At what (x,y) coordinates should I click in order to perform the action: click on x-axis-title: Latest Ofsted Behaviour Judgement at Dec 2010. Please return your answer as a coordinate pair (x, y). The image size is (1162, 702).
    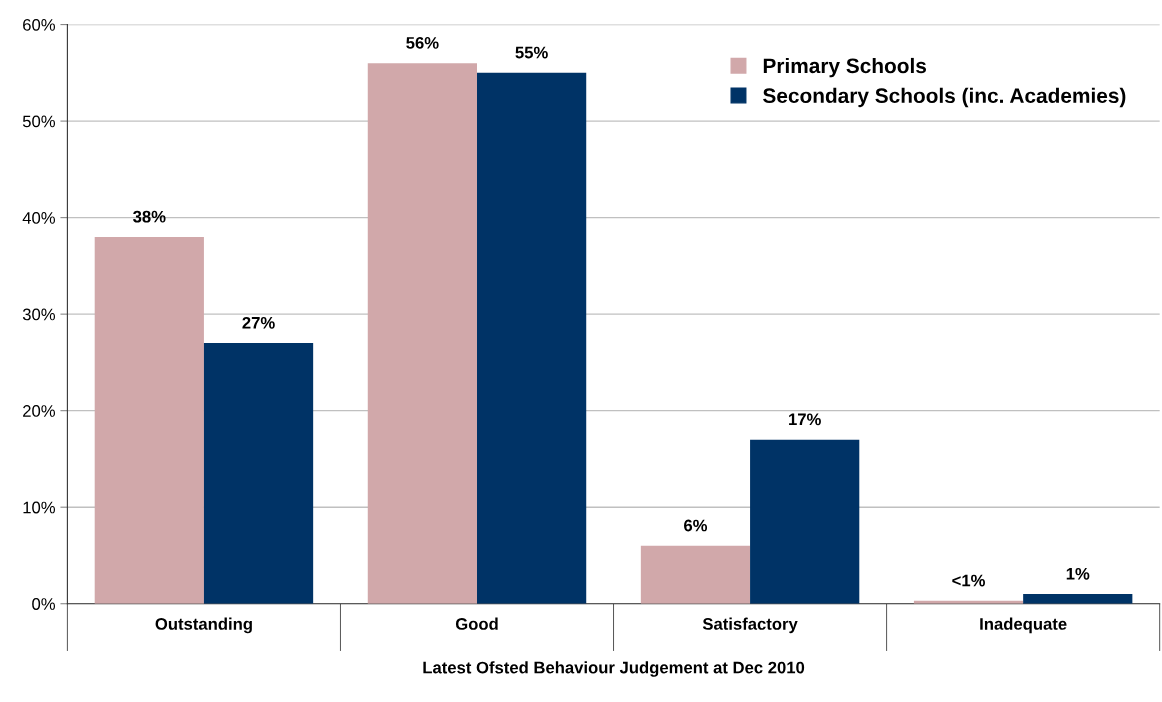
    Looking at the image, I should click on (614, 669).